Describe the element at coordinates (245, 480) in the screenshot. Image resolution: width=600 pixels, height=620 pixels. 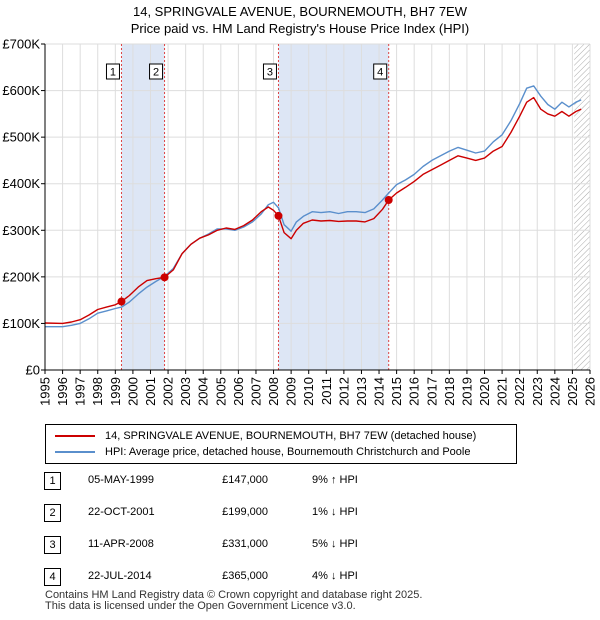
I see `sale-price: £147,000` at that location.